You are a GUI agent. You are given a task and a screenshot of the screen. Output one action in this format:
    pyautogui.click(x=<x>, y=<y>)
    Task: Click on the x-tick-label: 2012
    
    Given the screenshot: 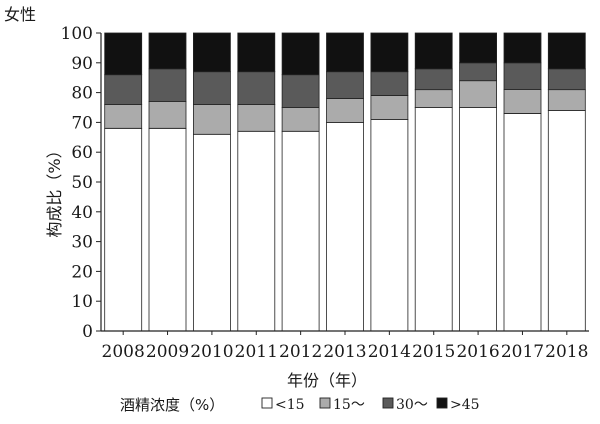 What is the action you would take?
    pyautogui.click(x=300, y=352)
    